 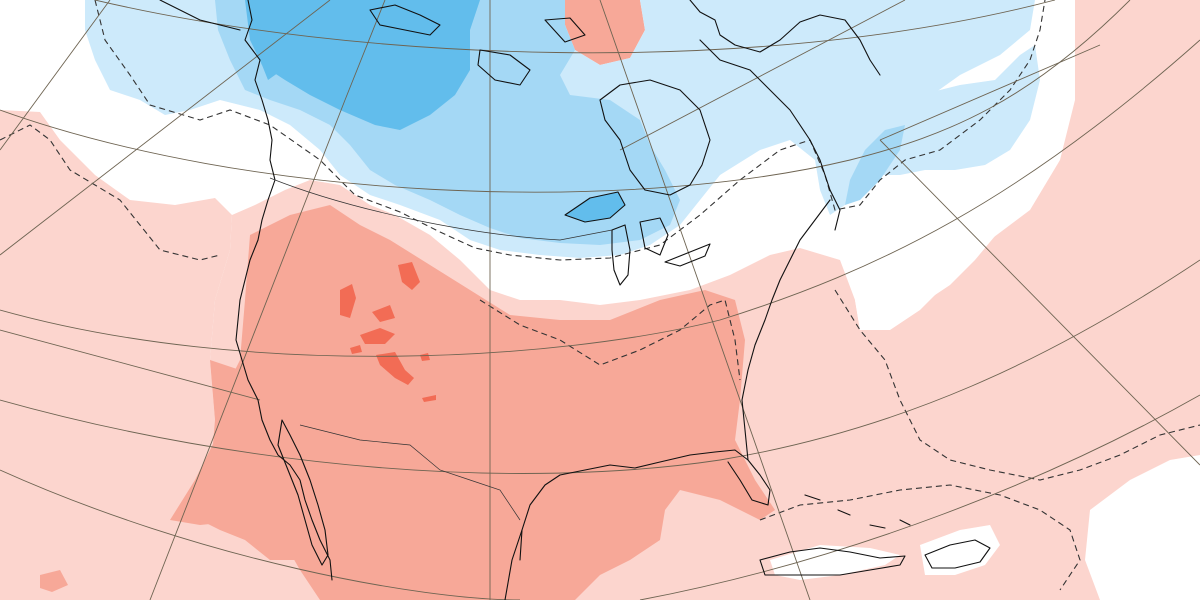 What do you see at coordinates (875, 165) in the screenshot?
I see `cool-region-atlantic-medium` at bounding box center [875, 165].